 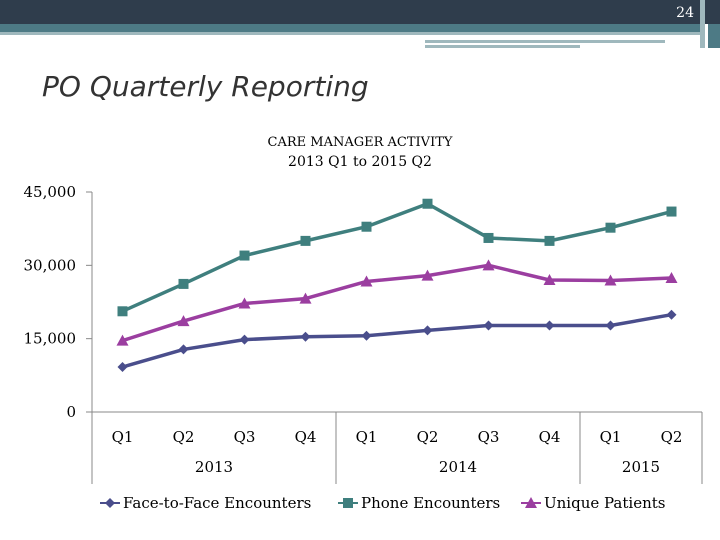 I want to click on year-label: 2014, so click(x=458, y=467).